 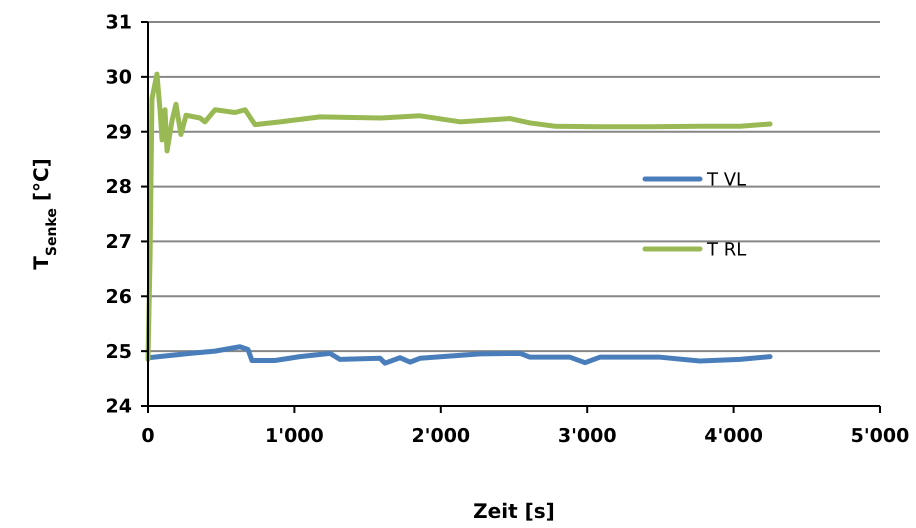 I want to click on y-tick-label: 27, so click(x=119, y=242).